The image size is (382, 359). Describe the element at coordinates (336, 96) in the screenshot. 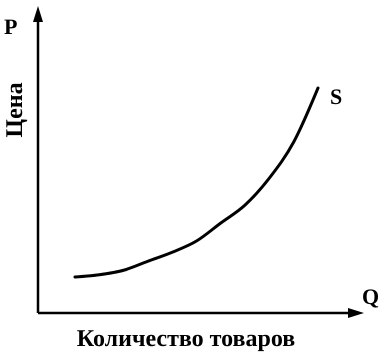

I see `series-label: S` at that location.